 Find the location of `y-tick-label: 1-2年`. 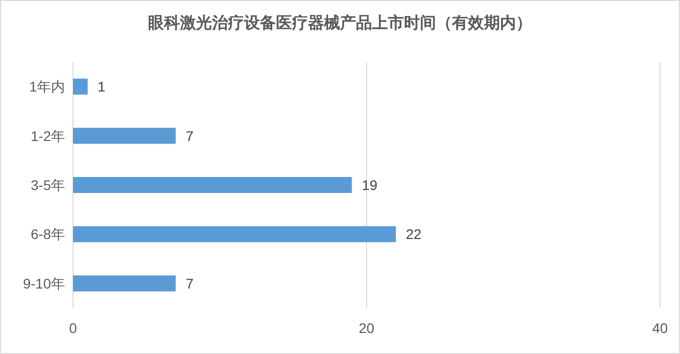

y-tick-label: 1-2年 is located at coordinates (47, 136).